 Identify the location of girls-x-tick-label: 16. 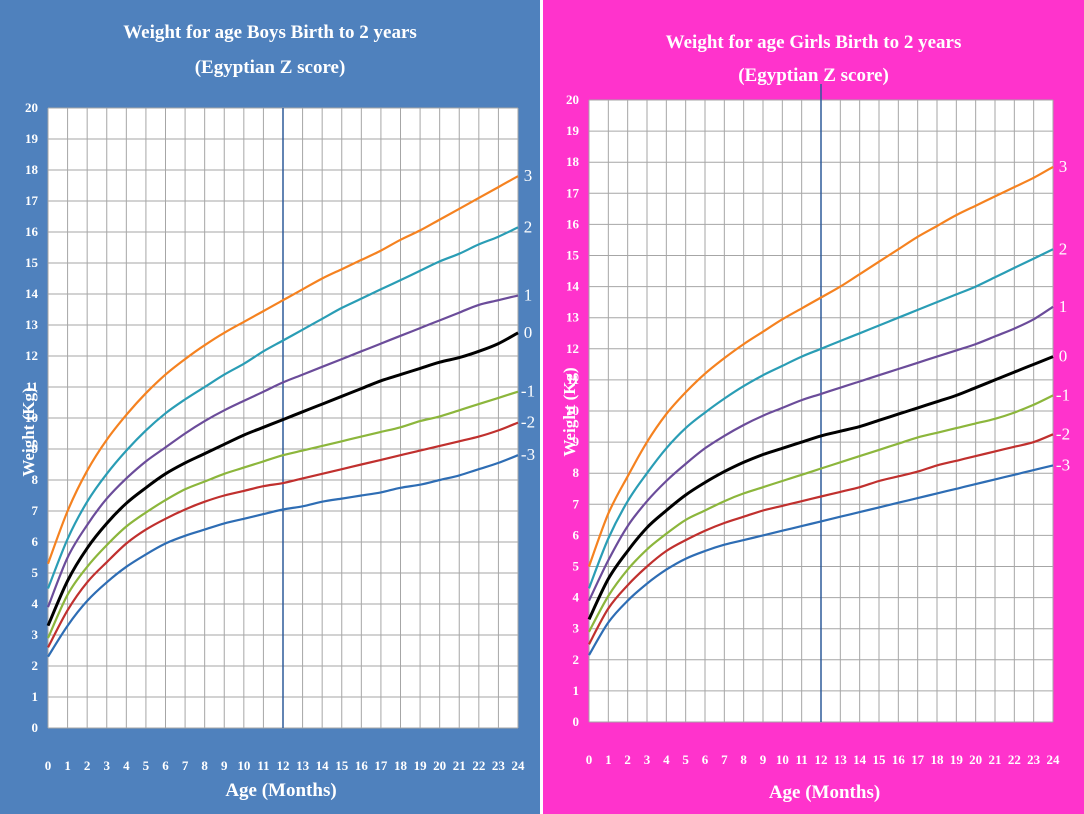
(899, 759).